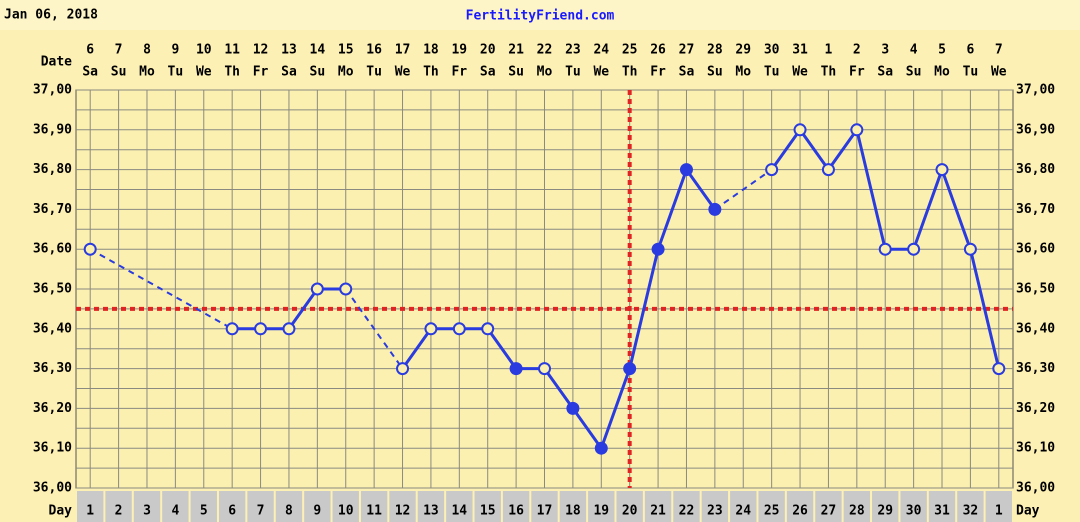 The height and width of the screenshot is (522, 1080). What do you see at coordinates (1035, 129) in the screenshot?
I see `y2-tick-label: 36,90` at bounding box center [1035, 129].